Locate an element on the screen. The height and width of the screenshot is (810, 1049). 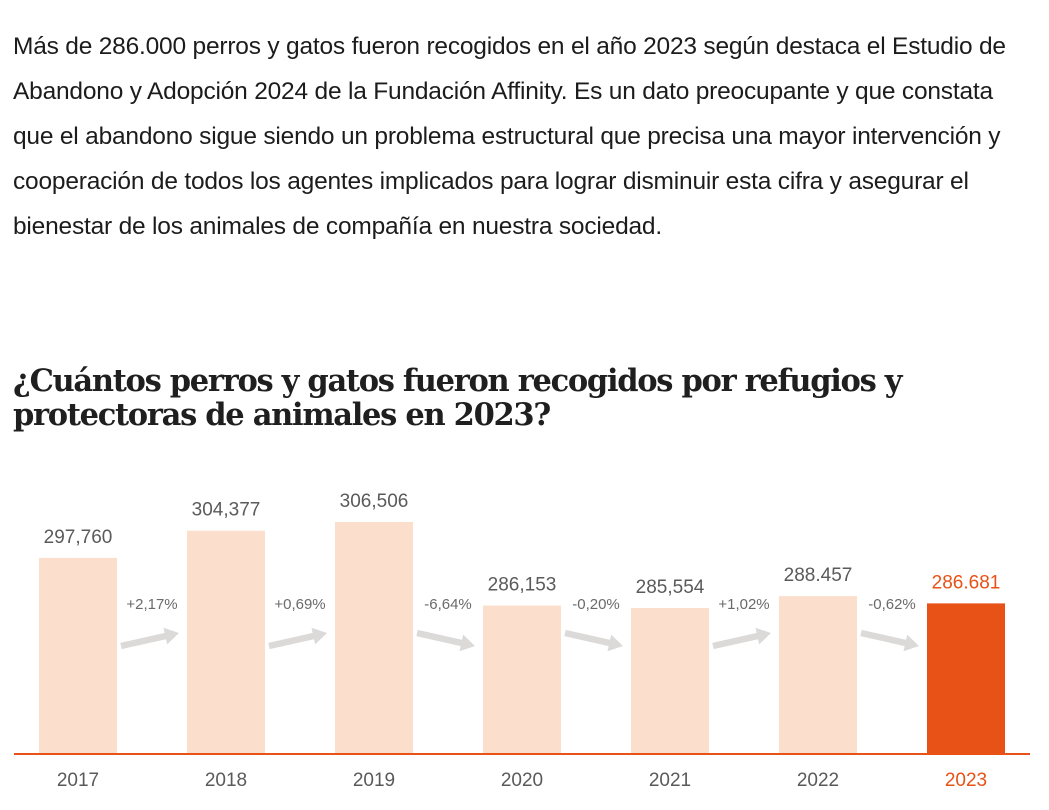
year-label-2023: 2023 is located at coordinates (966, 780).